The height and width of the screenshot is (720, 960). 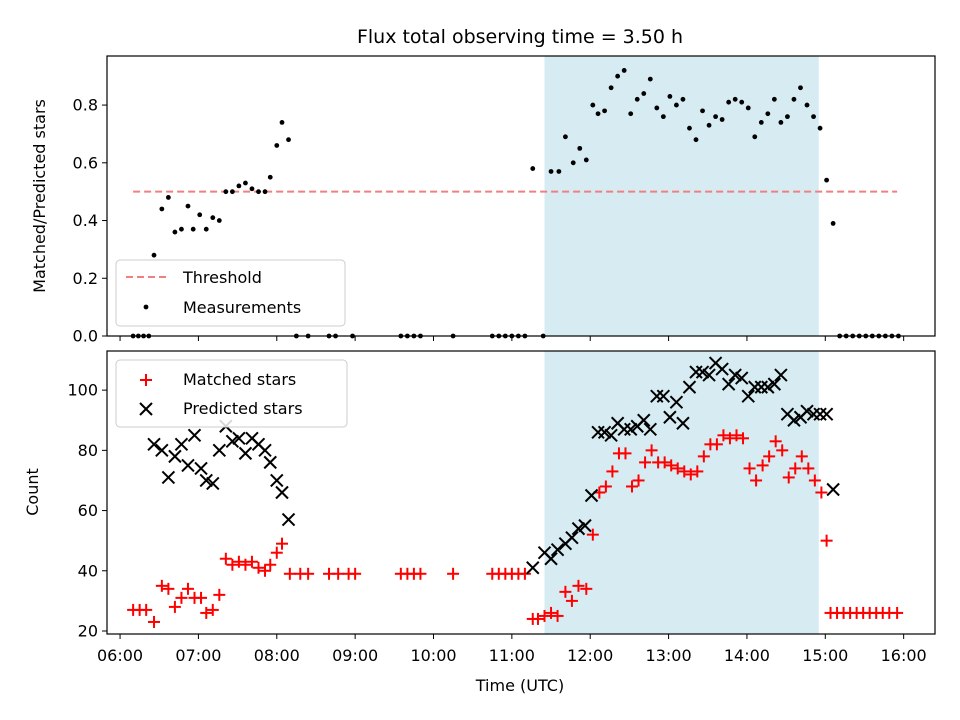 What do you see at coordinates (88, 450) in the screenshot?
I see `y-tick-label: 80` at bounding box center [88, 450].